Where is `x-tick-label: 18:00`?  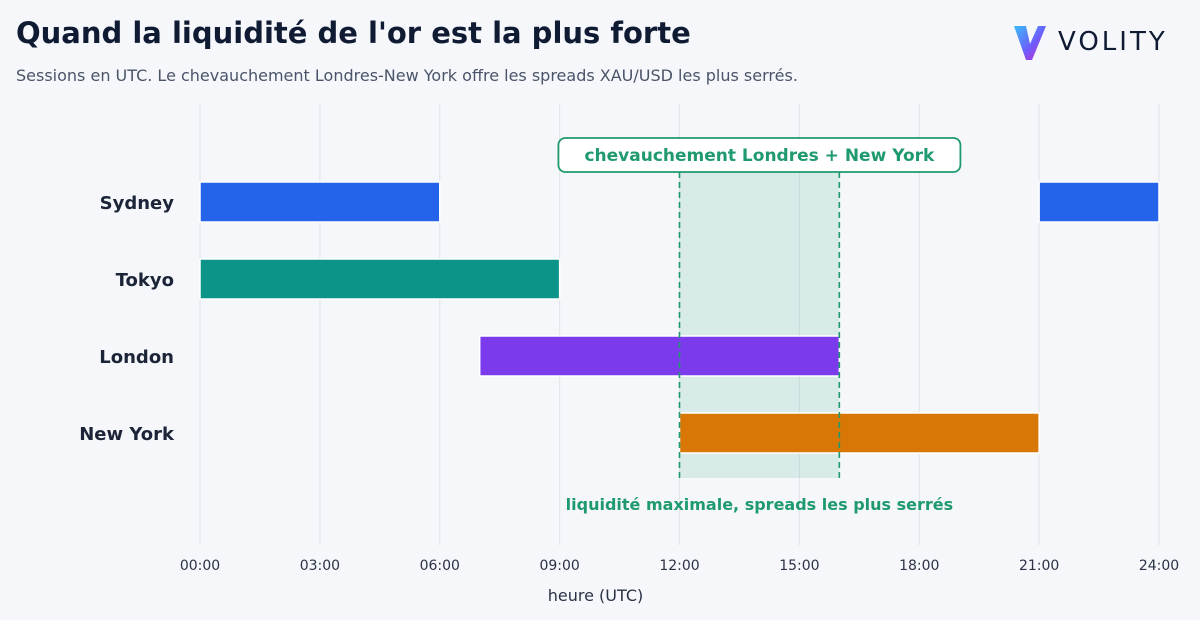 x-tick-label: 18:00 is located at coordinates (919, 566).